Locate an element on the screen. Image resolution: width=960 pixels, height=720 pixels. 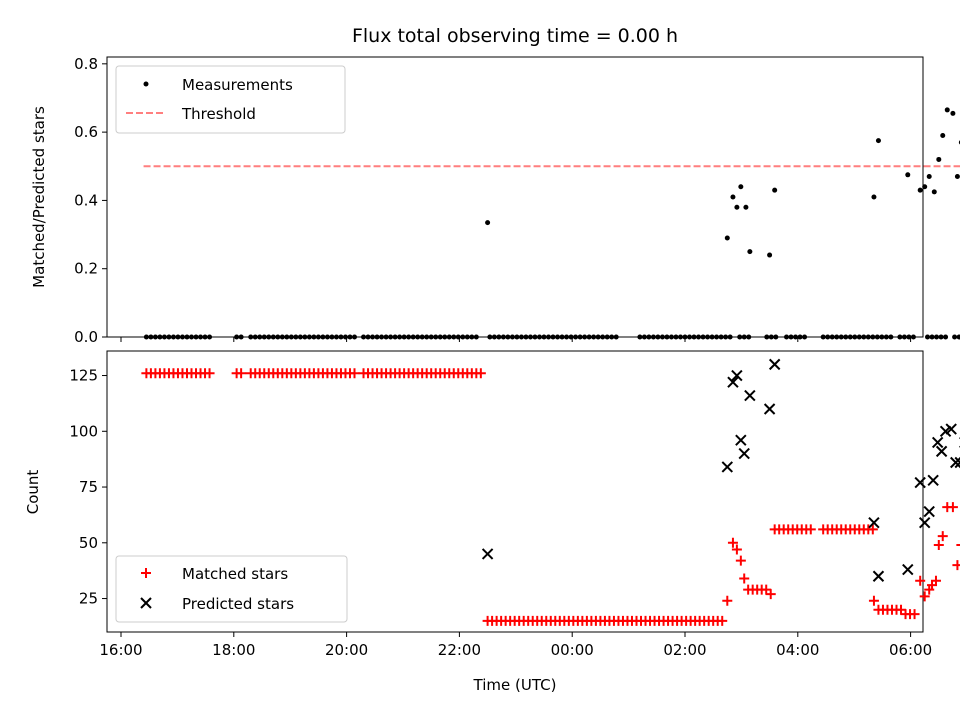
x-tick-label: 02:00 is located at coordinates (684, 650).